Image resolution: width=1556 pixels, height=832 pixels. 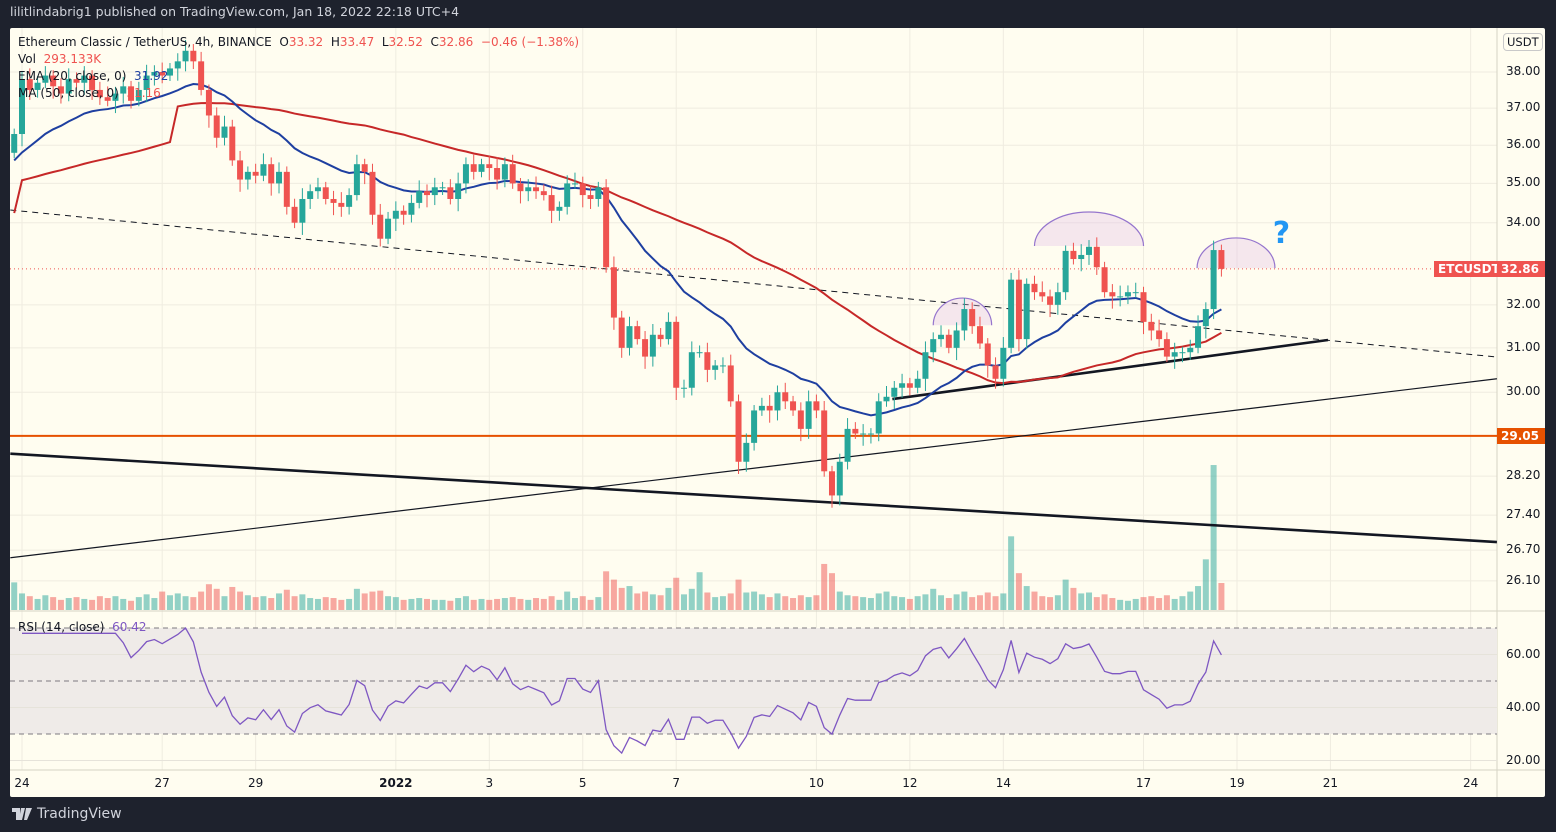 What do you see at coordinates (72, 59) in the screenshot?
I see `volume-value: 293.133K` at bounding box center [72, 59].